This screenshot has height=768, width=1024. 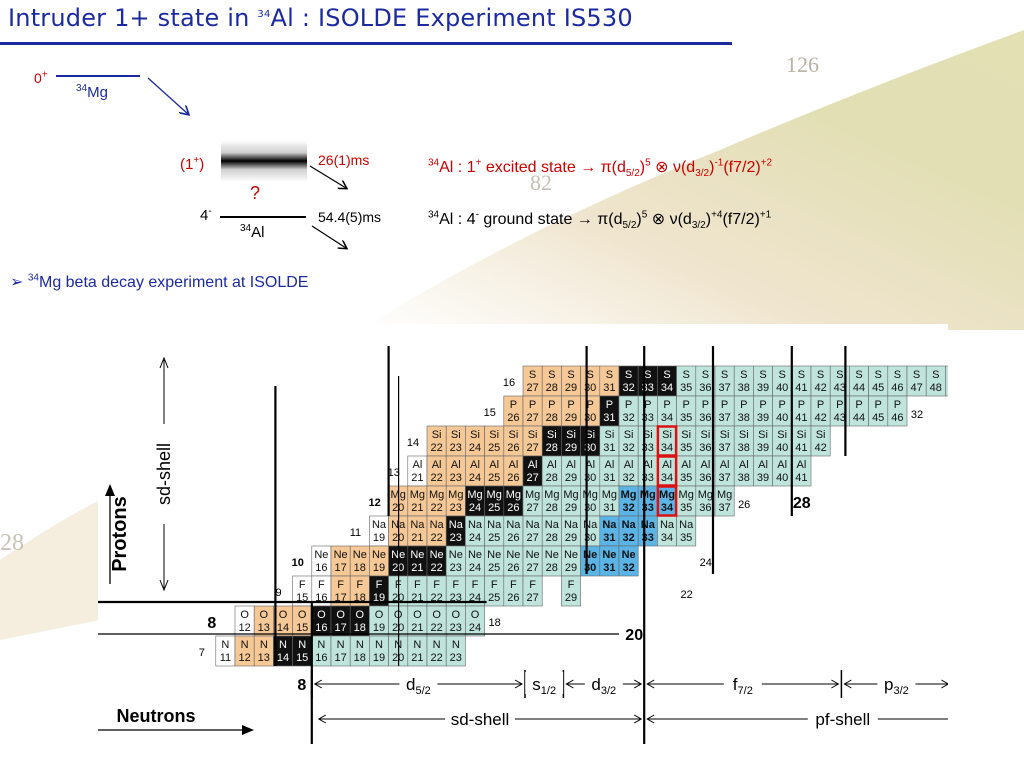 I want to click on edge-label: 32, so click(x=917, y=415).